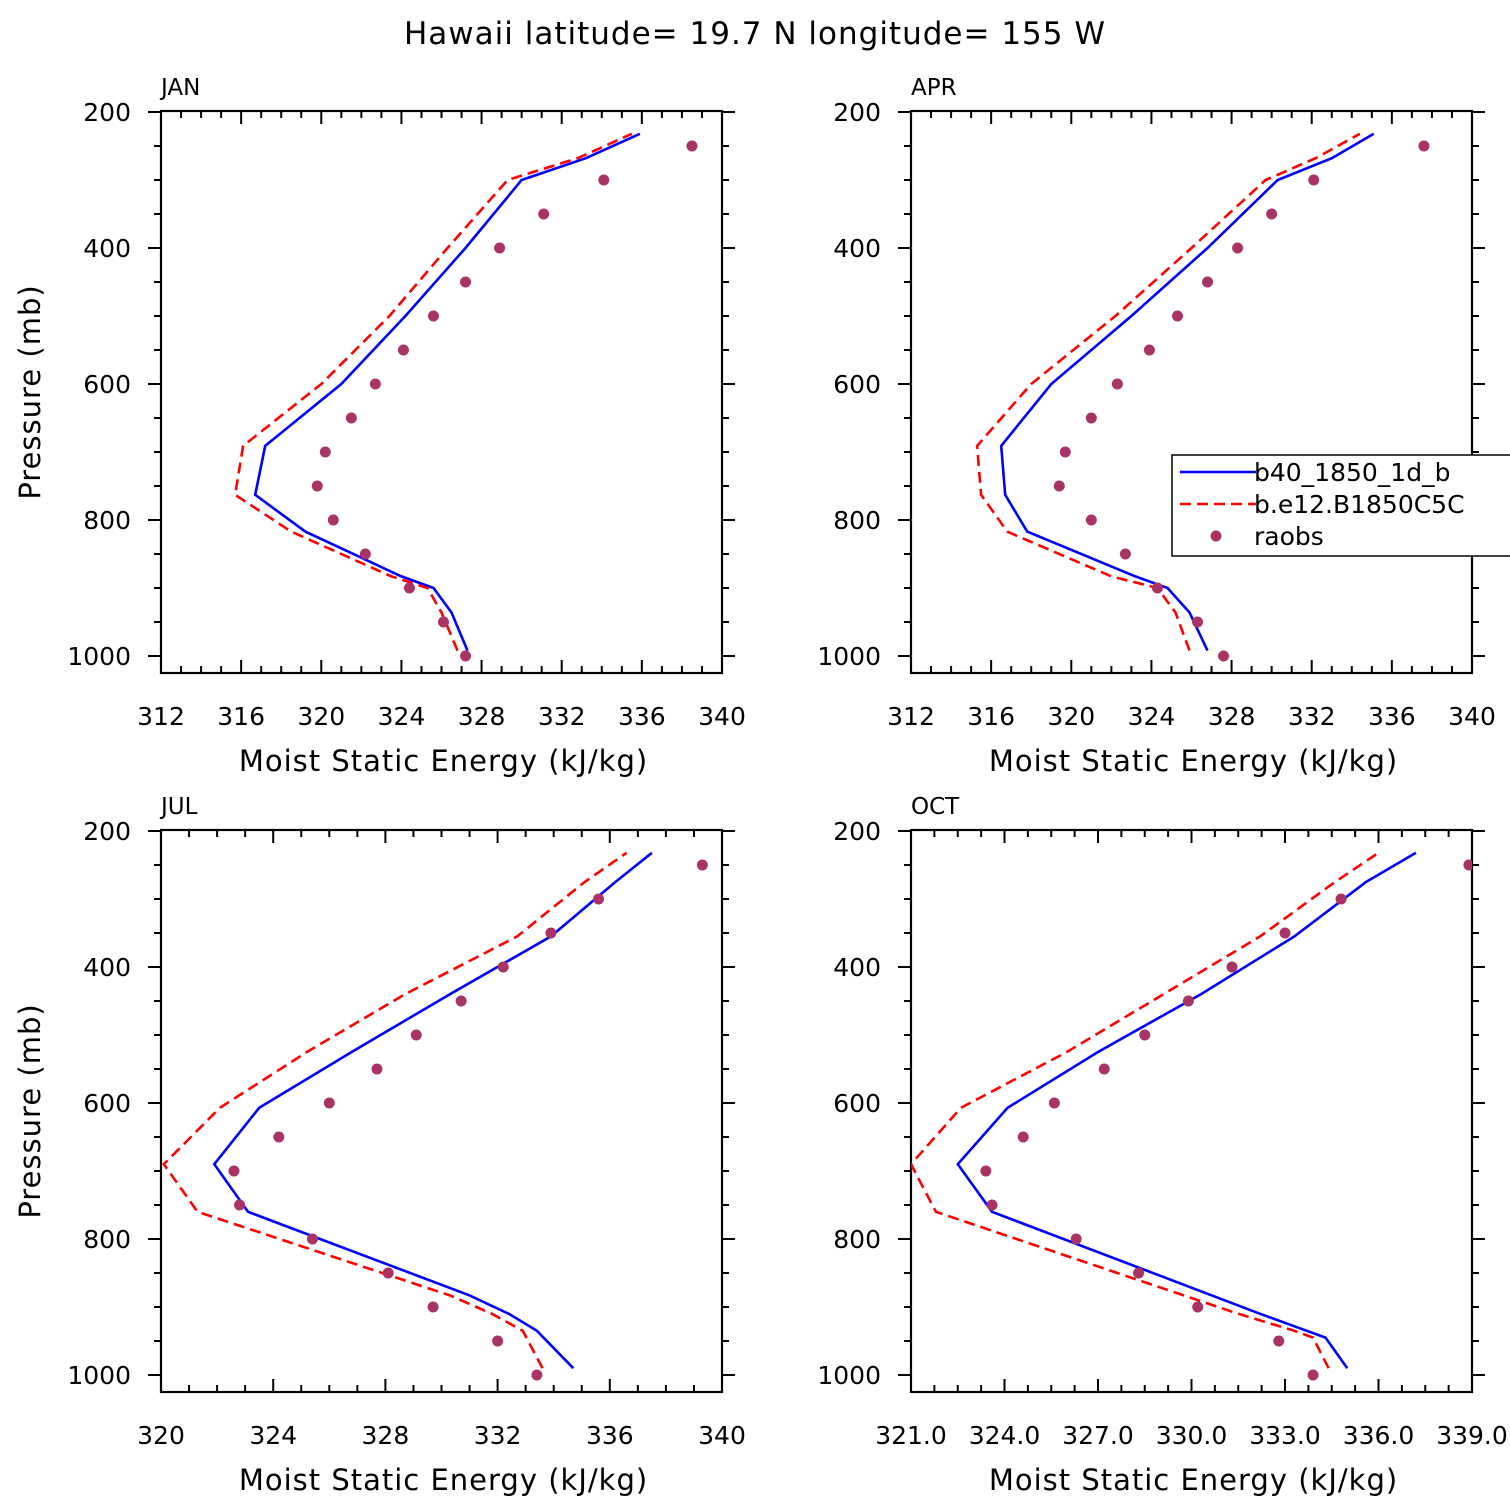  Describe the element at coordinates (241, 716) in the screenshot. I see `x-tick-label: 316` at that location.